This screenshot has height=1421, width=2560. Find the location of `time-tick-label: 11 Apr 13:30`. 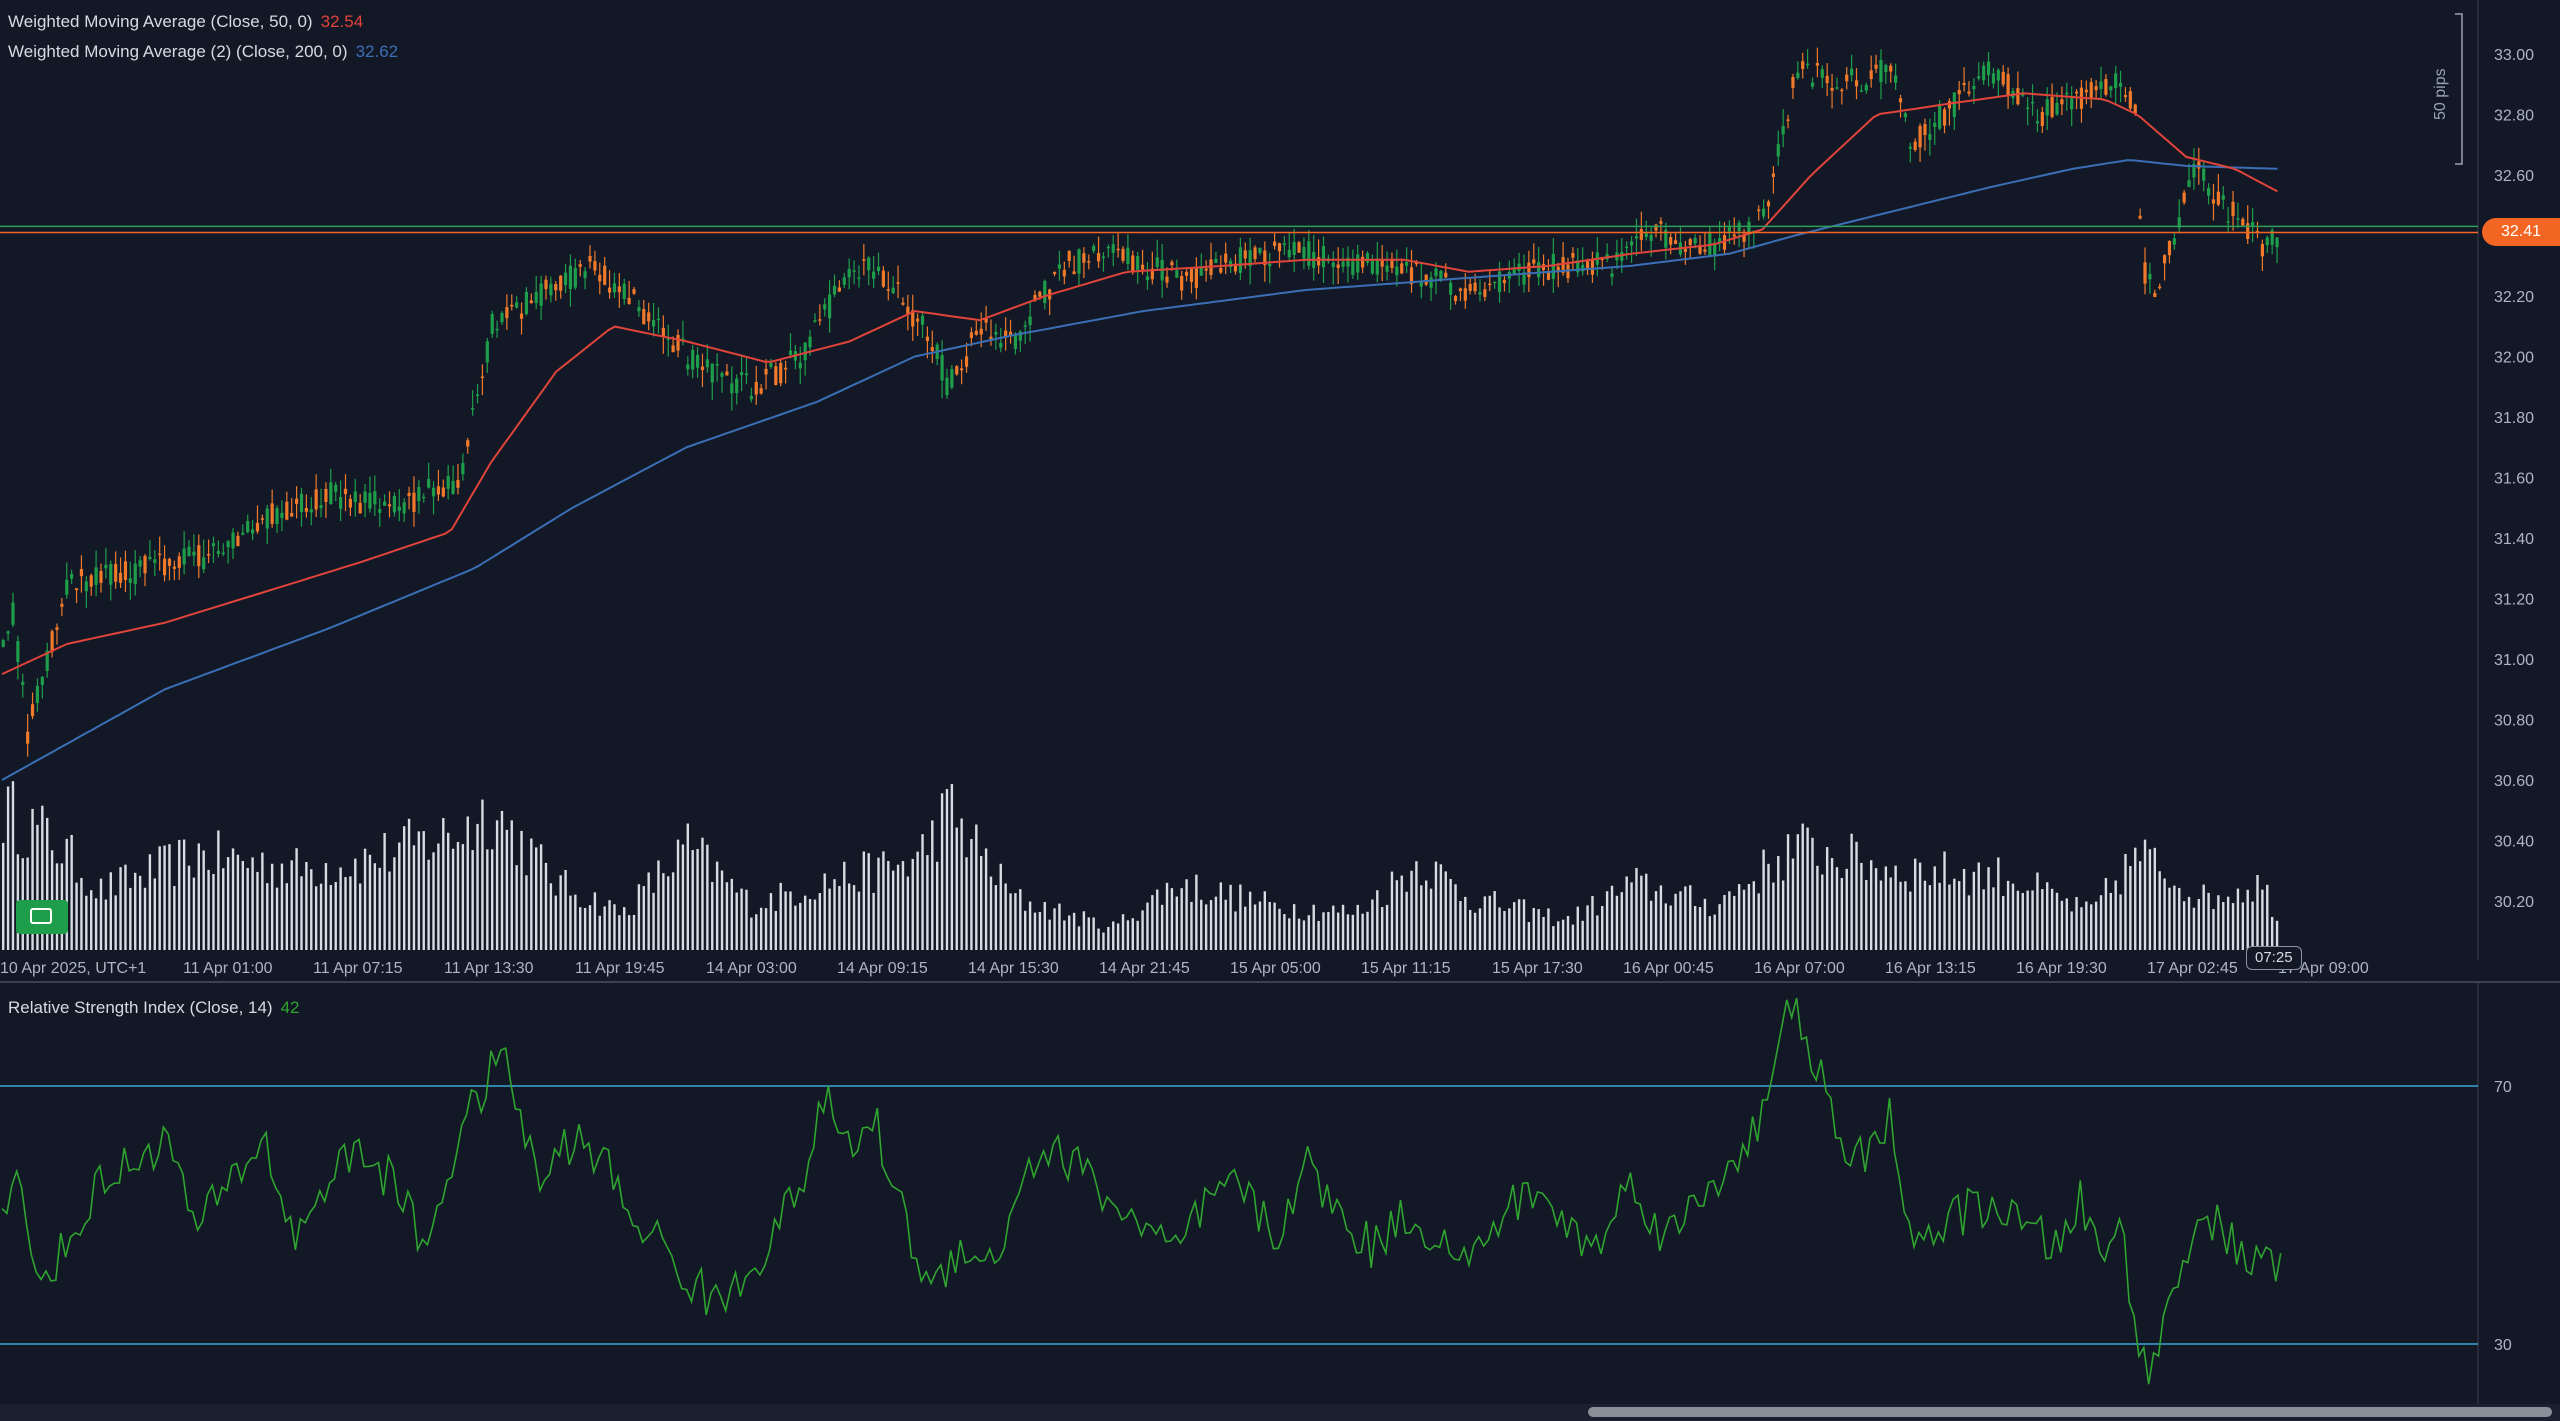

time-tick-label: 11 Apr 13:30 is located at coordinates (489, 968).